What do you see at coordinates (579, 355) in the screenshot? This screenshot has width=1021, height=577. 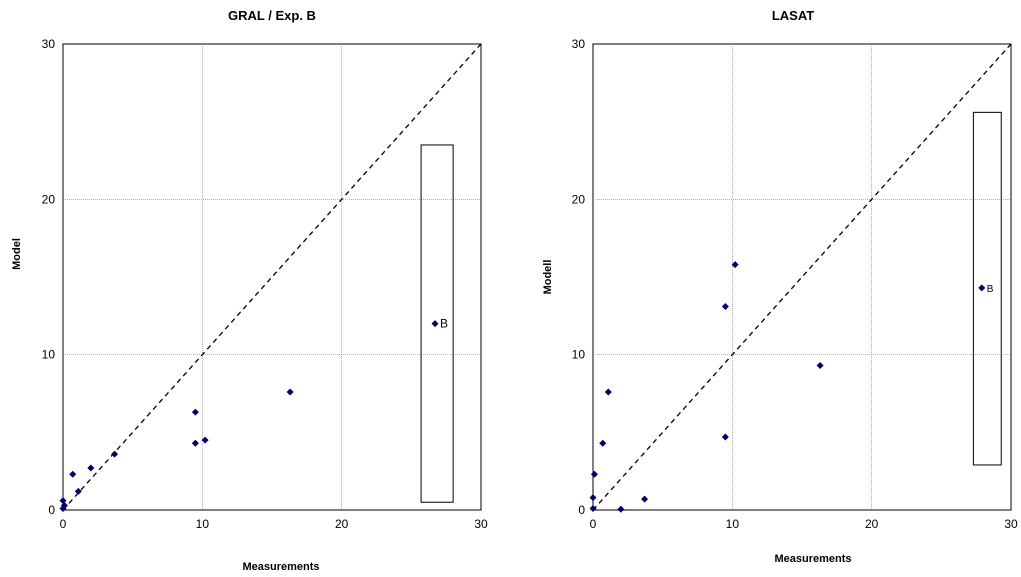 I see `chart-2-y-tick: 10` at bounding box center [579, 355].